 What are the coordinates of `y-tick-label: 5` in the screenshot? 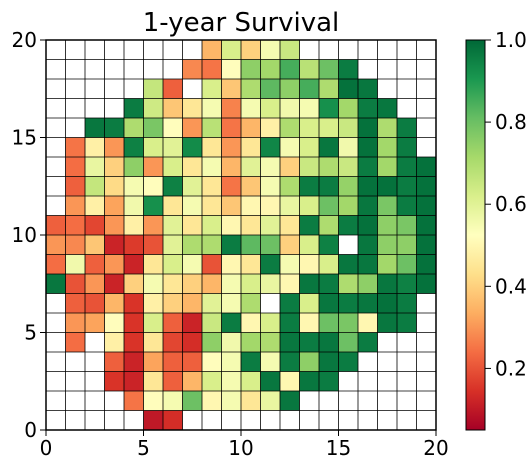 It's located at (30, 333).